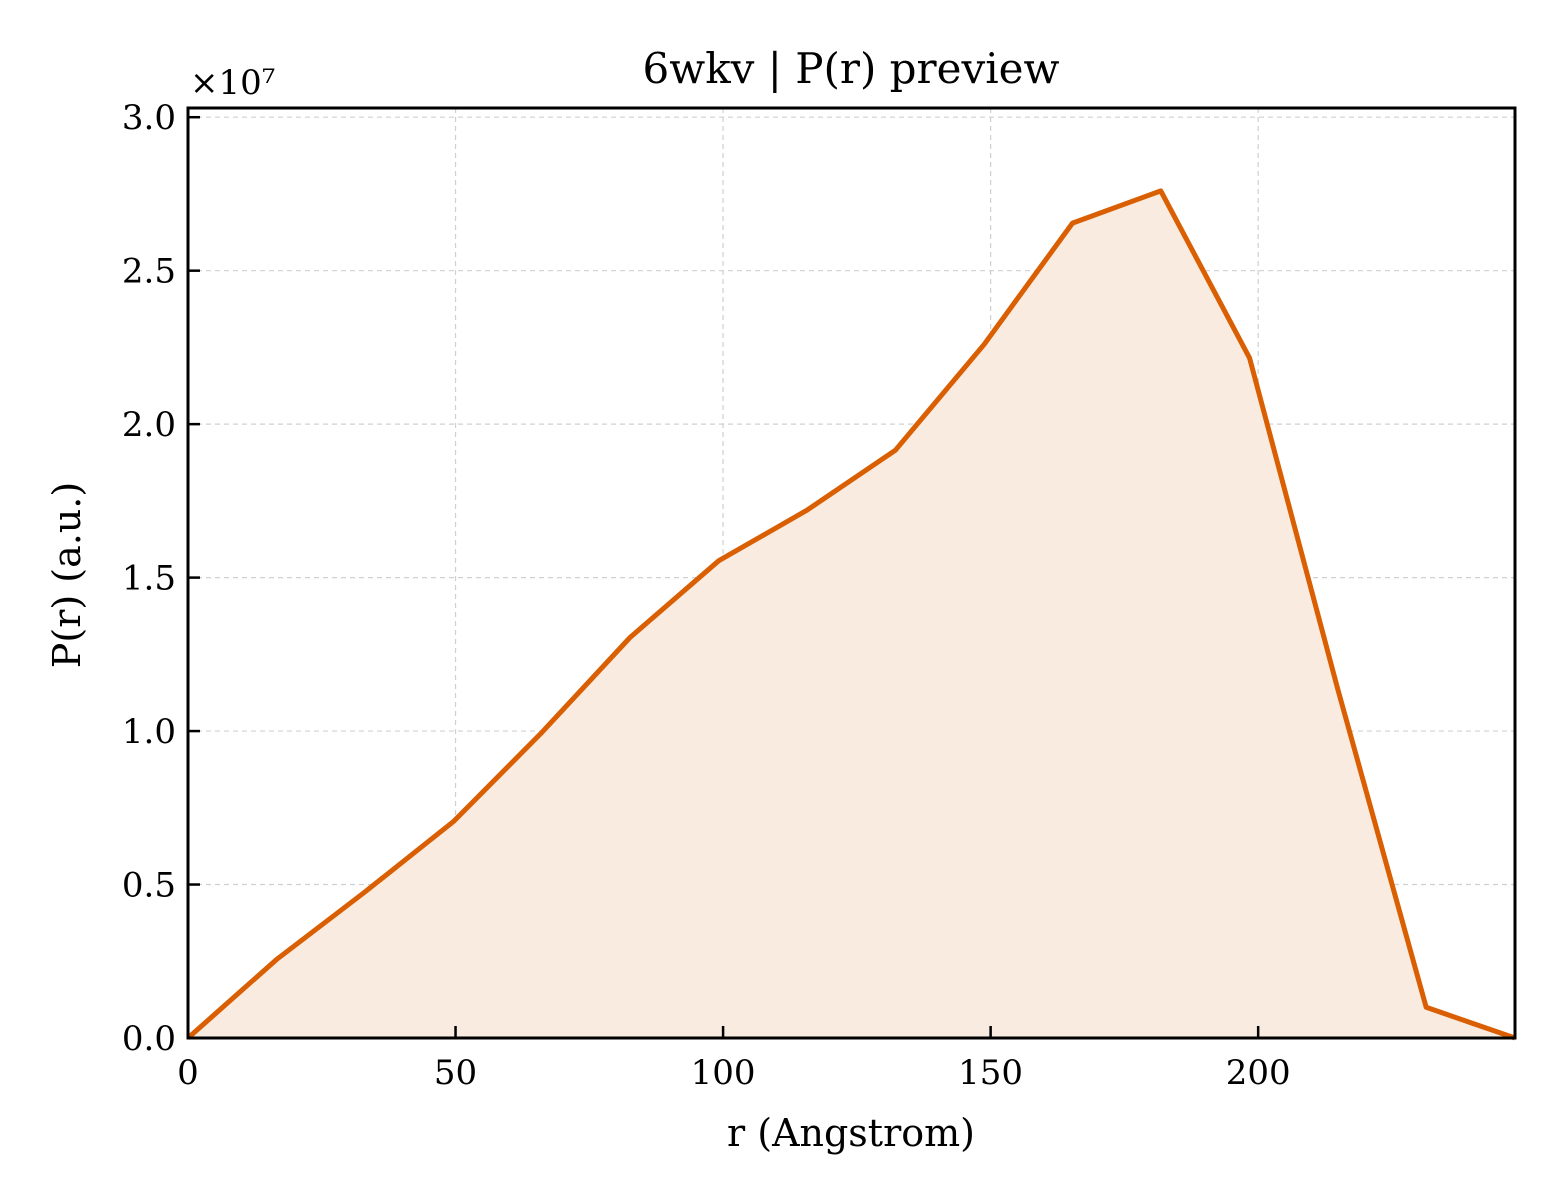 The image size is (1560, 1200). Describe the element at coordinates (1258, 1073) in the screenshot. I see `x-tick-label: 200` at that location.